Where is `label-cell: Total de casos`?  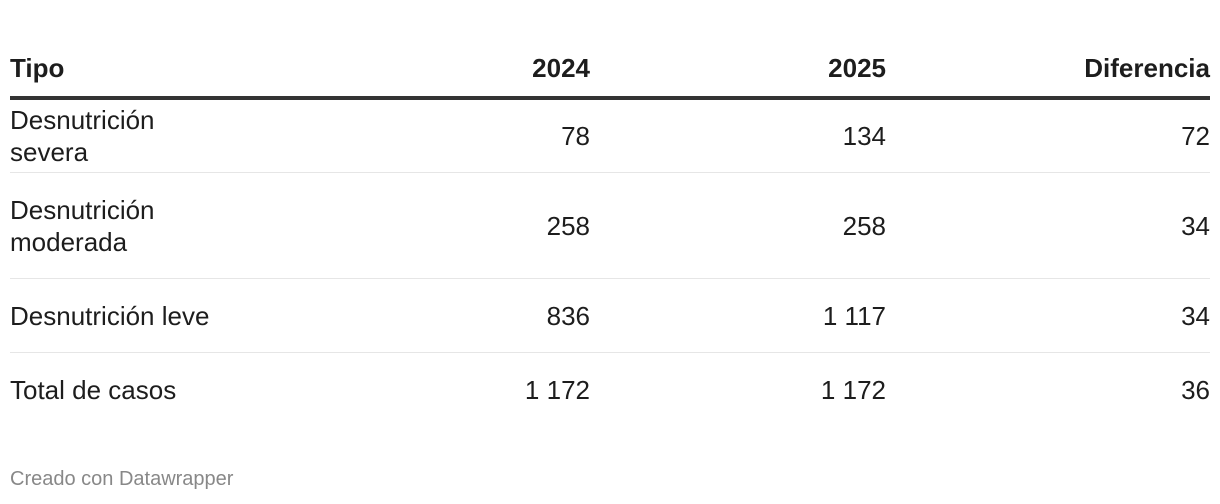 label-cell: Total de casos is located at coordinates (93, 390).